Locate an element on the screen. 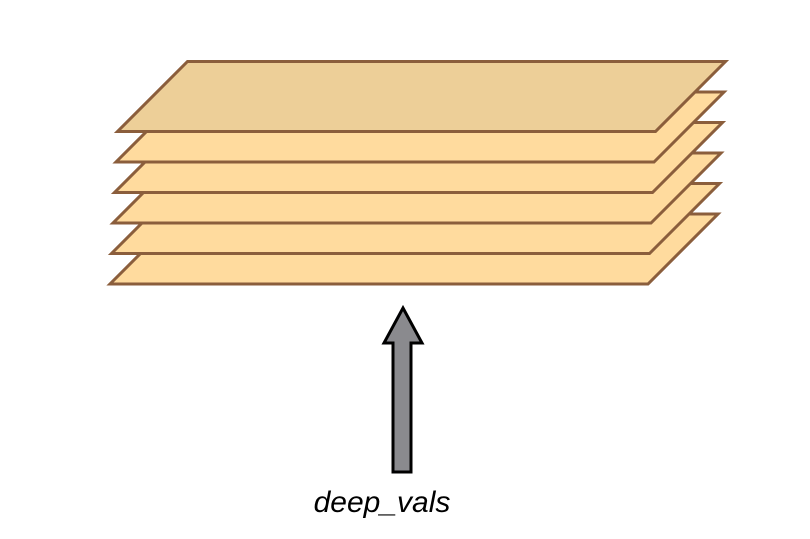 The image size is (810, 539). top-layer is located at coordinates (421, 96).